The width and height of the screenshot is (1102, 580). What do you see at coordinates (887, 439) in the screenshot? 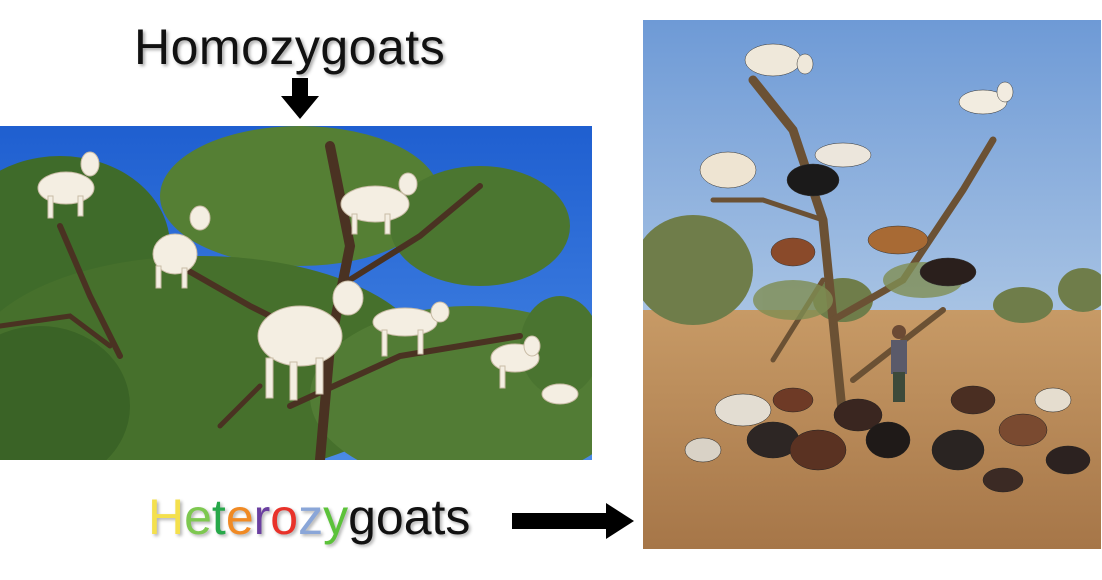
I see `goats-on-ground` at bounding box center [887, 439].